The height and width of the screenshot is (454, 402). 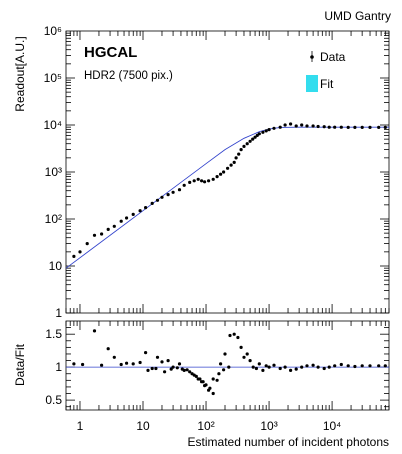 I want to click on x-tick-label: 10, so click(x=143, y=426).